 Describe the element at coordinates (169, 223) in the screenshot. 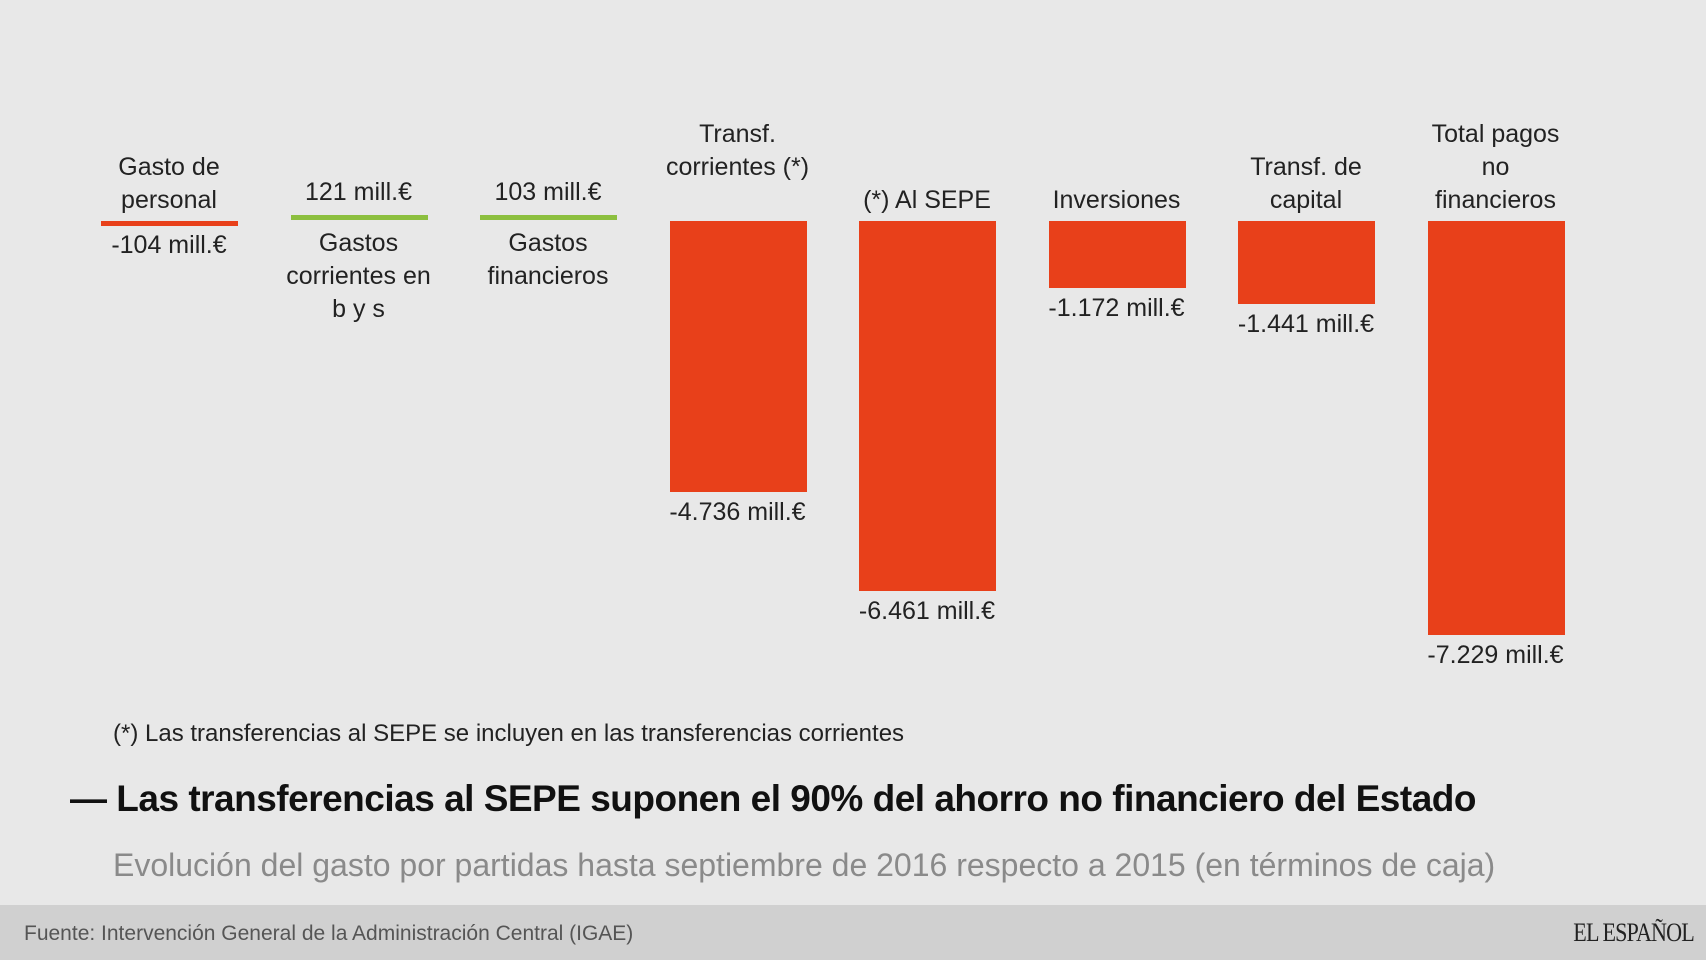

I see `negative-line-mark` at that location.